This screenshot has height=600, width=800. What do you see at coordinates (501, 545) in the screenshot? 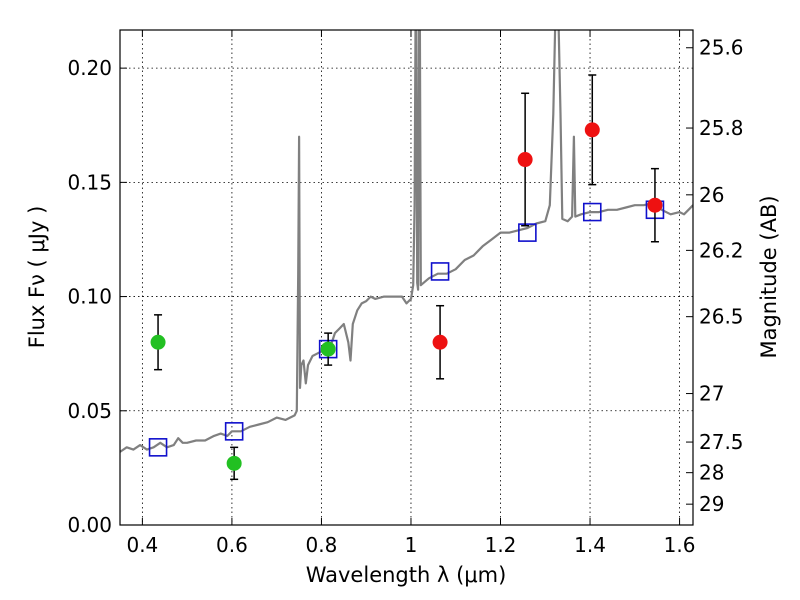
I see `x-tick-label: 1.2` at bounding box center [501, 545].